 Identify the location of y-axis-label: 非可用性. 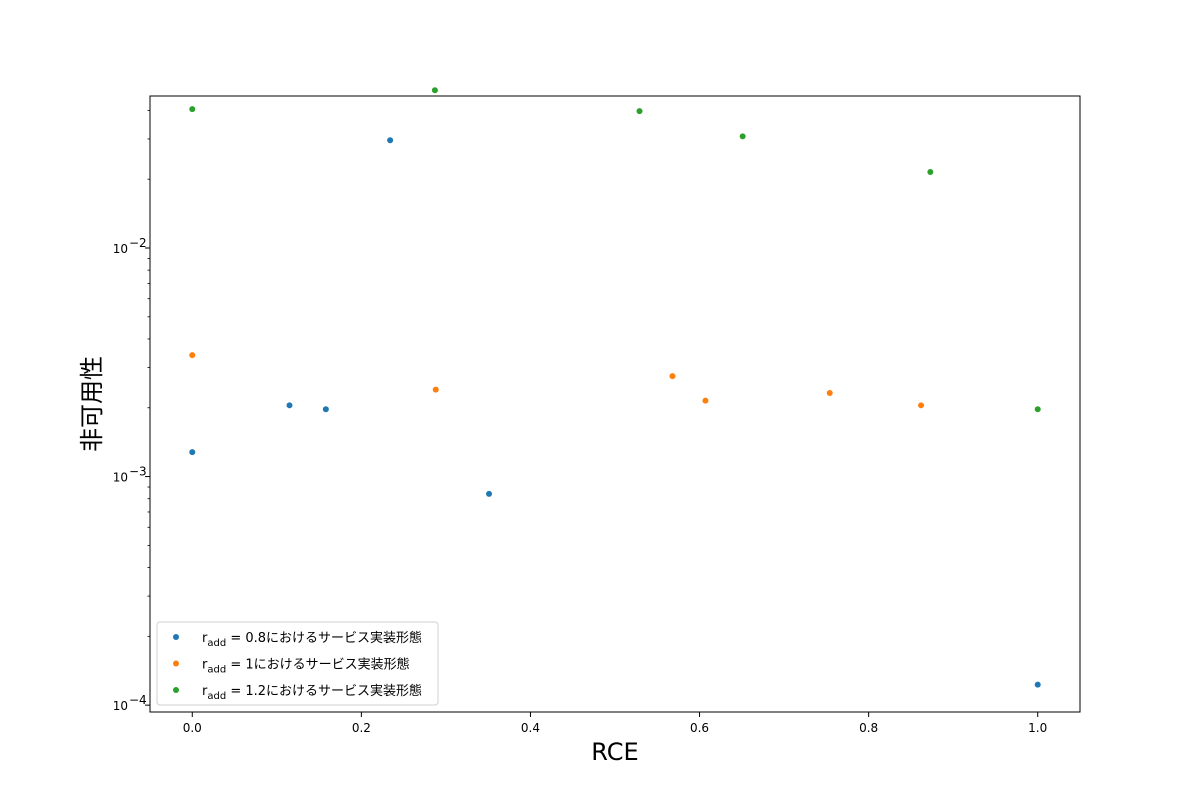
(92, 404).